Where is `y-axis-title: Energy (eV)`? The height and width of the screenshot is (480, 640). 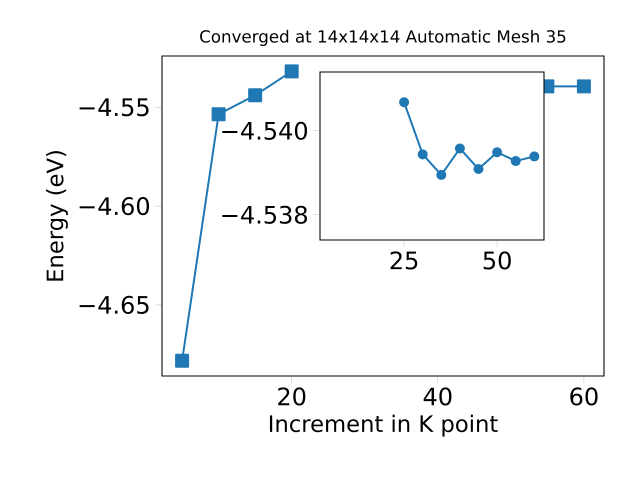
y-axis-title: Energy (eV) is located at coordinates (57, 216).